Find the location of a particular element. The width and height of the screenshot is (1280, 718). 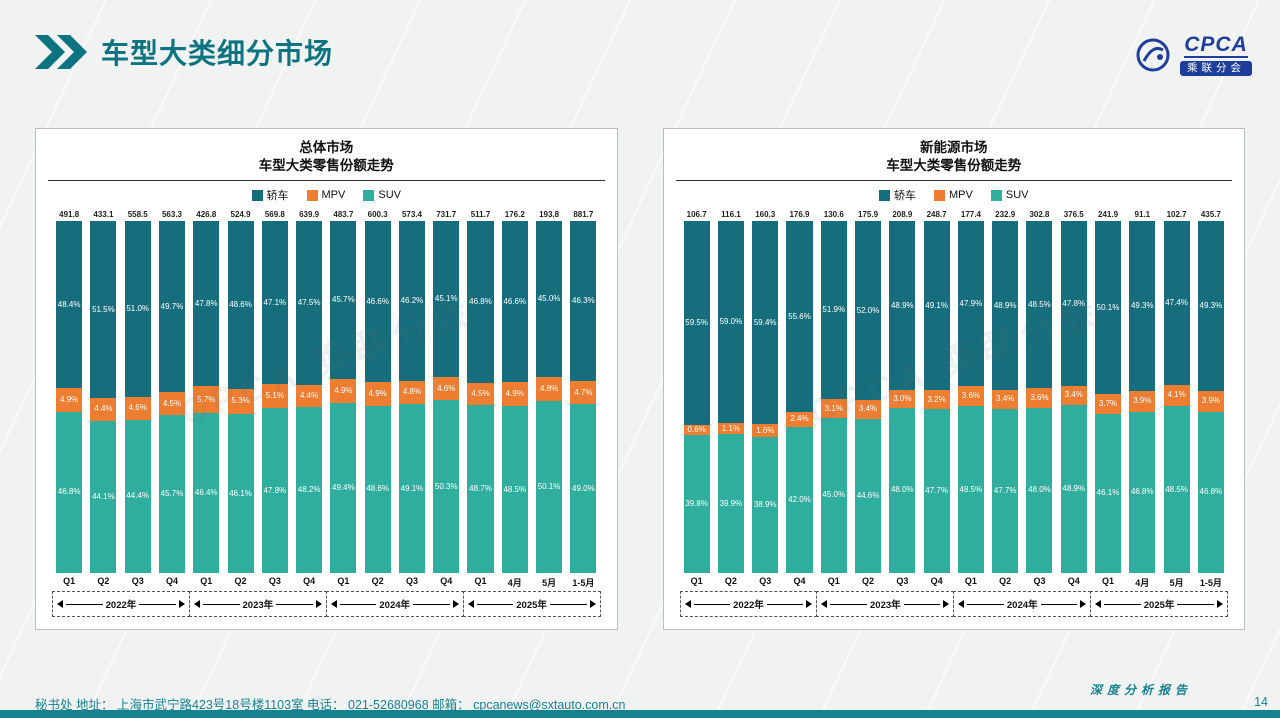

bar-column: 573.4 46.2% 4.8% 49.1% Q3 is located at coordinates (412, 399).